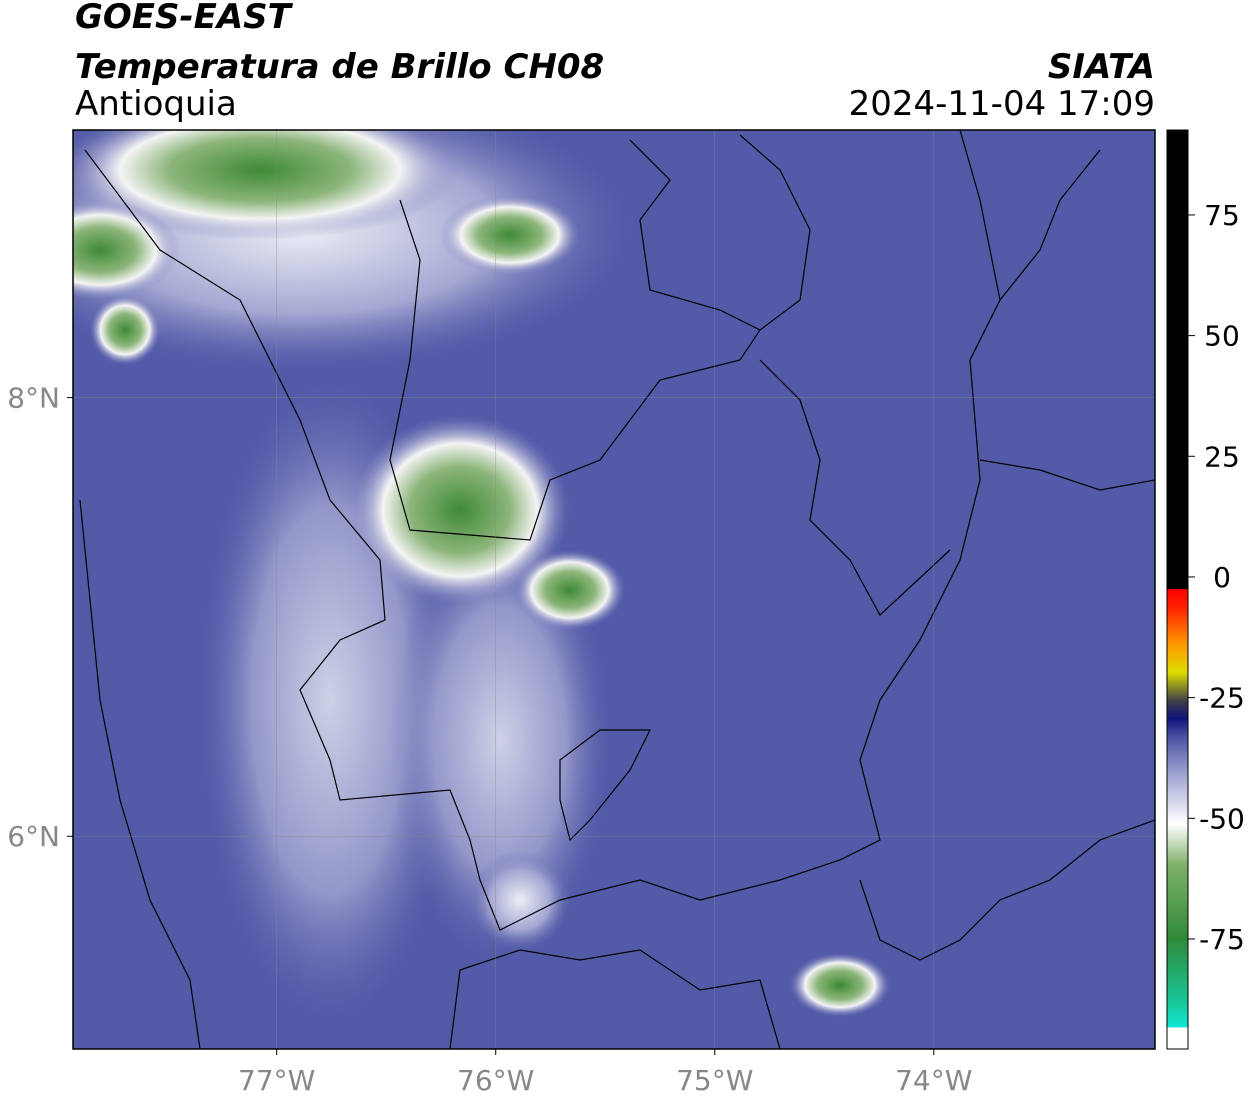  Describe the element at coordinates (339, 67) in the screenshot. I see `subtitle: Temperatura de Brillo CH08` at that location.